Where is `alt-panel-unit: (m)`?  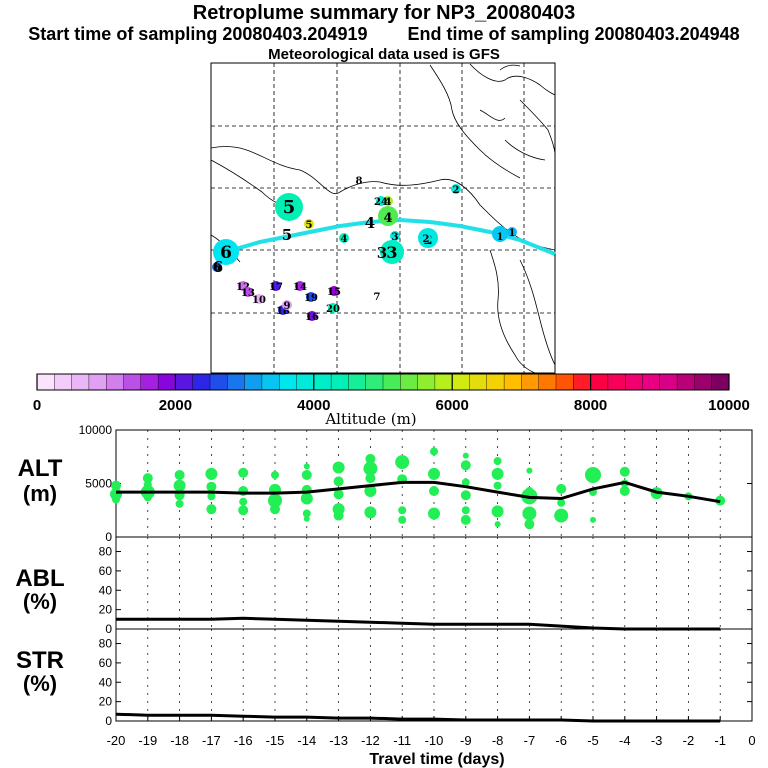 alt-panel-unit: (m) is located at coordinates (40, 493).